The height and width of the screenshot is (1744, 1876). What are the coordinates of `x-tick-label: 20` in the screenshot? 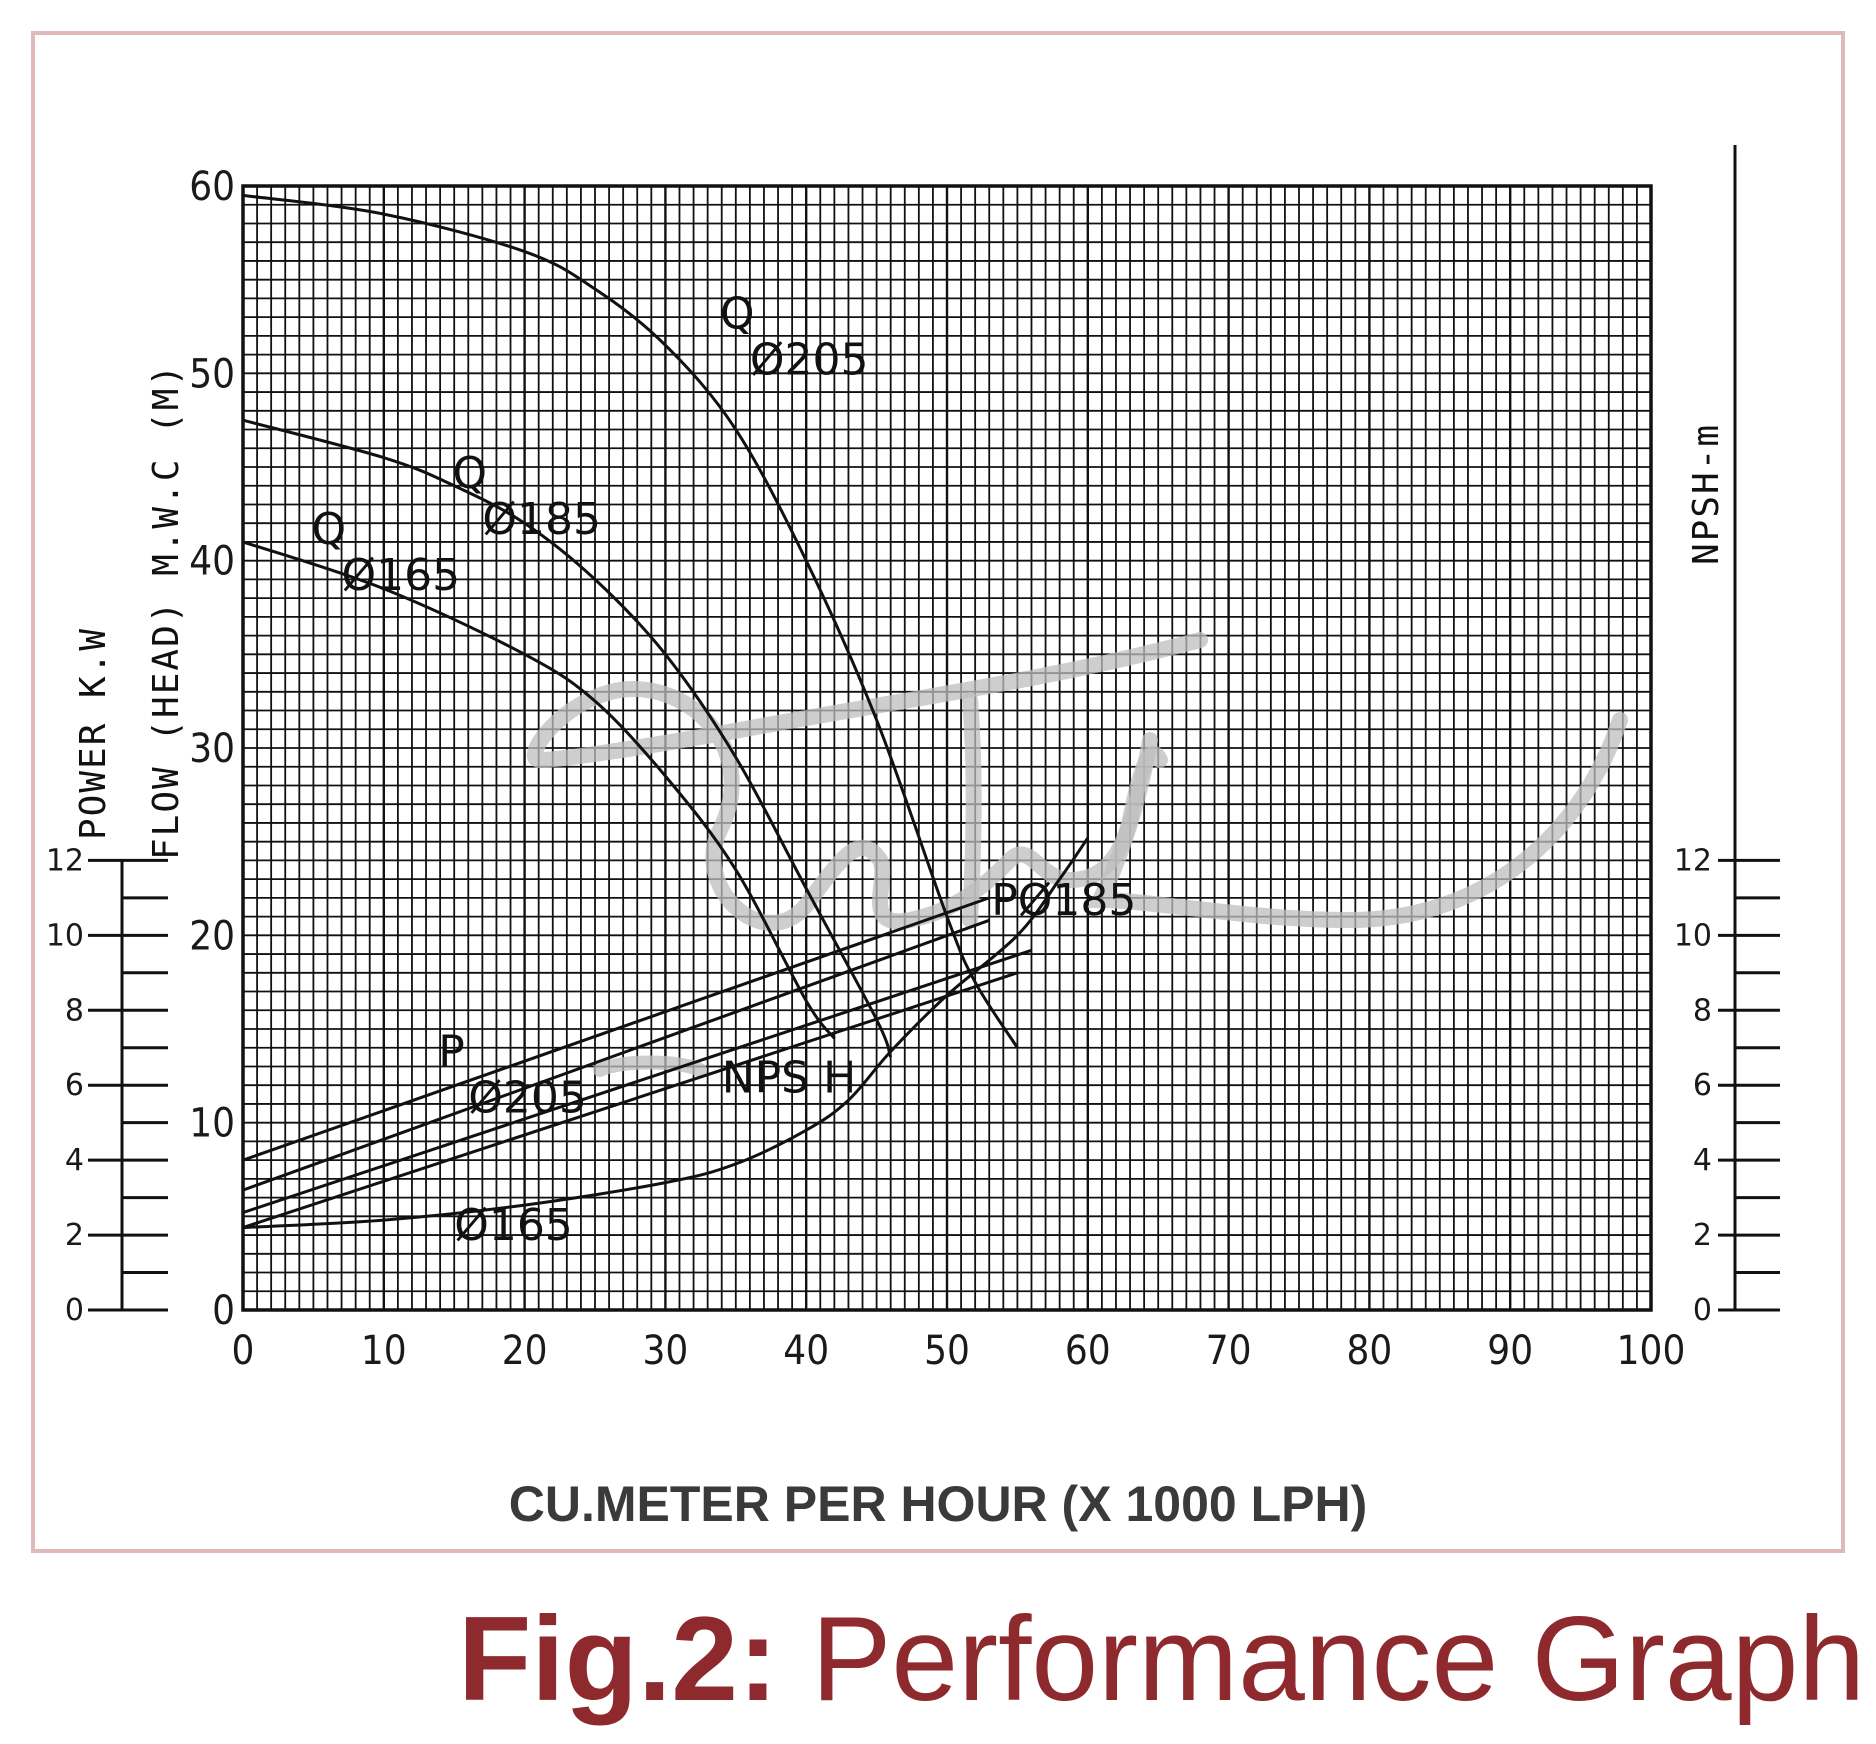 It's located at (525, 1351).